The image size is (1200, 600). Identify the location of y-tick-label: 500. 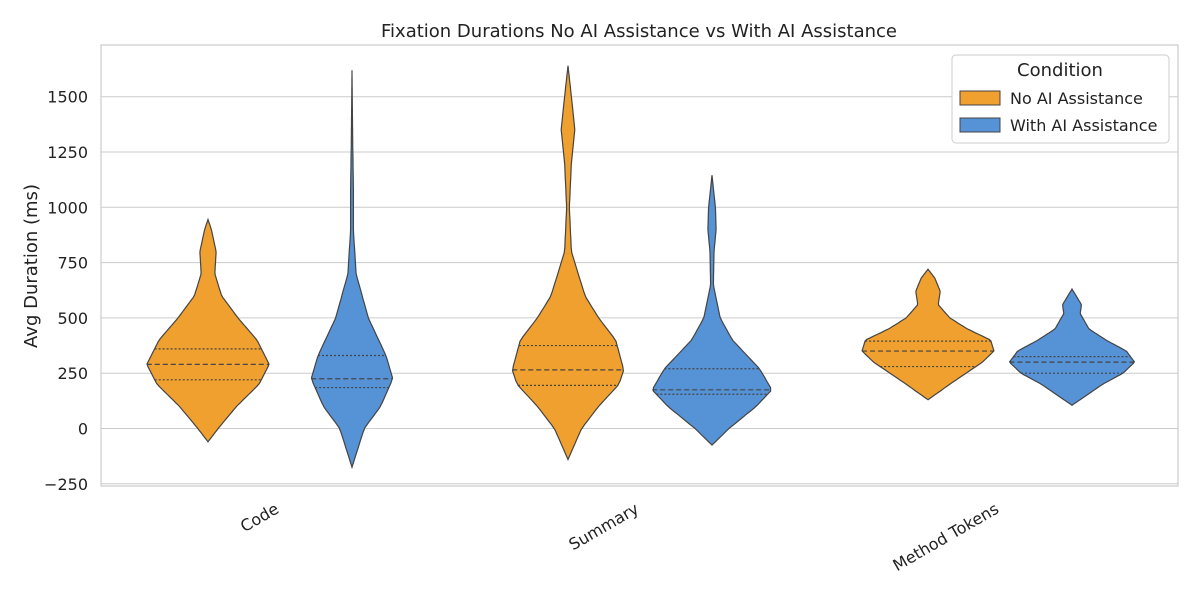
(72, 318).